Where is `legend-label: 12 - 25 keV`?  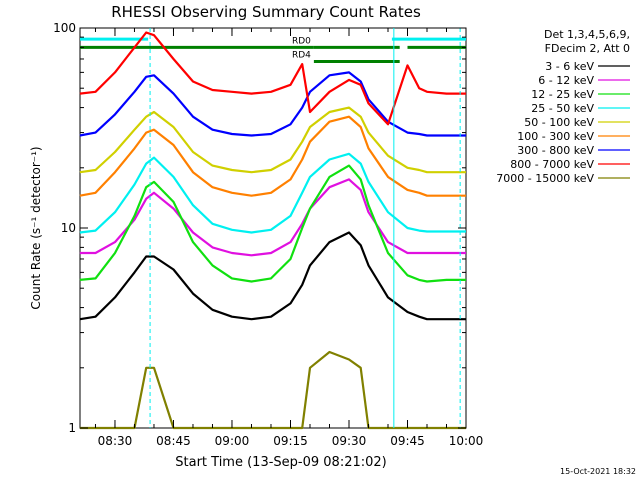 legend-label: 12 - 25 keV is located at coordinates (562, 94).